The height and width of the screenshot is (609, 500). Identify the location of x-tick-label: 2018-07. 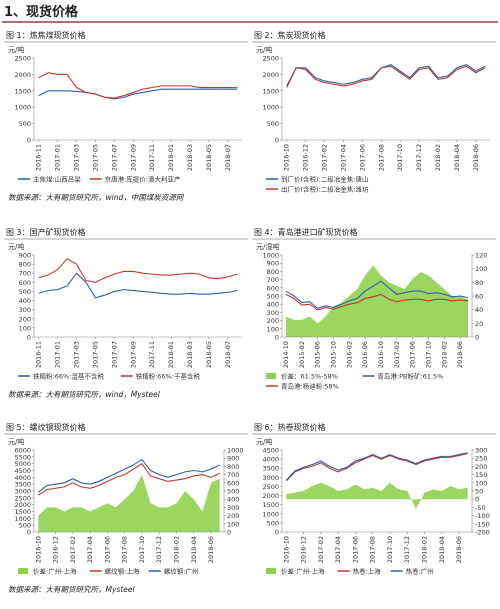
(228, 157).